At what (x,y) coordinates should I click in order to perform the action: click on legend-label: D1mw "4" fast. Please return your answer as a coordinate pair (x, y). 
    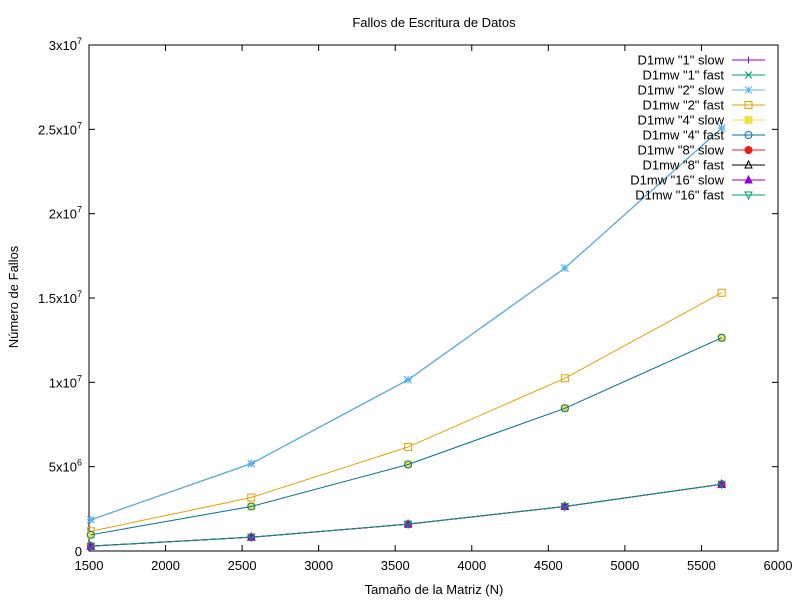
    Looking at the image, I should click on (684, 135).